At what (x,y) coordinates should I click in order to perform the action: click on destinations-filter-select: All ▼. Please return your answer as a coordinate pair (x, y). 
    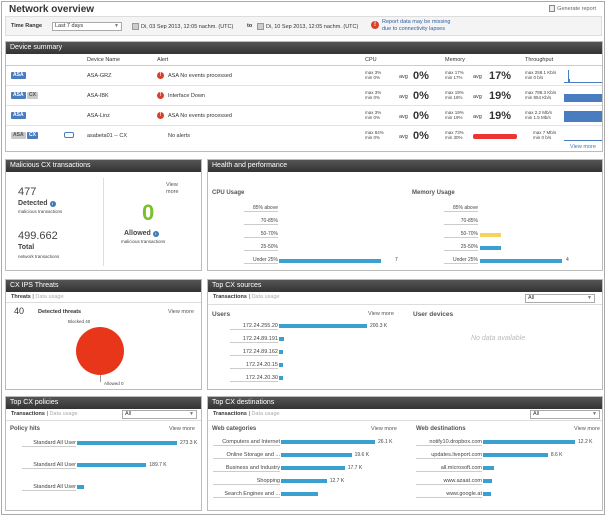
    Looking at the image, I should click on (565, 414).